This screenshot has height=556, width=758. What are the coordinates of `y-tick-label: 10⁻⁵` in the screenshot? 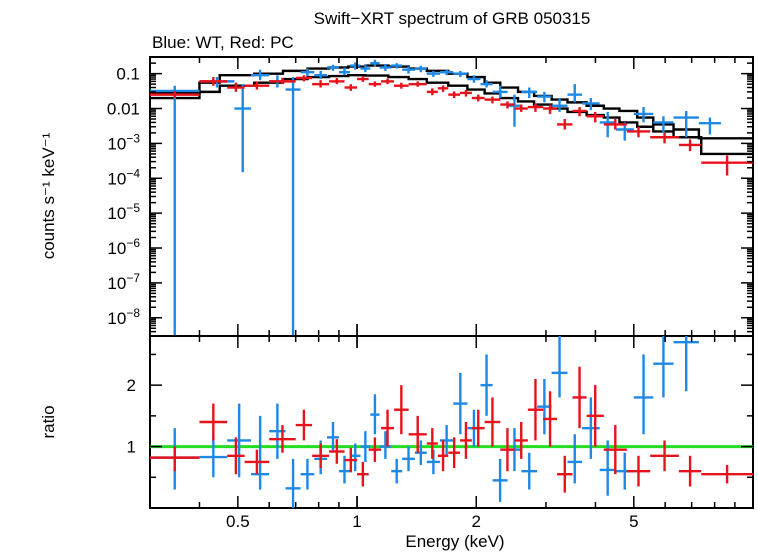 It's located at (123, 212).